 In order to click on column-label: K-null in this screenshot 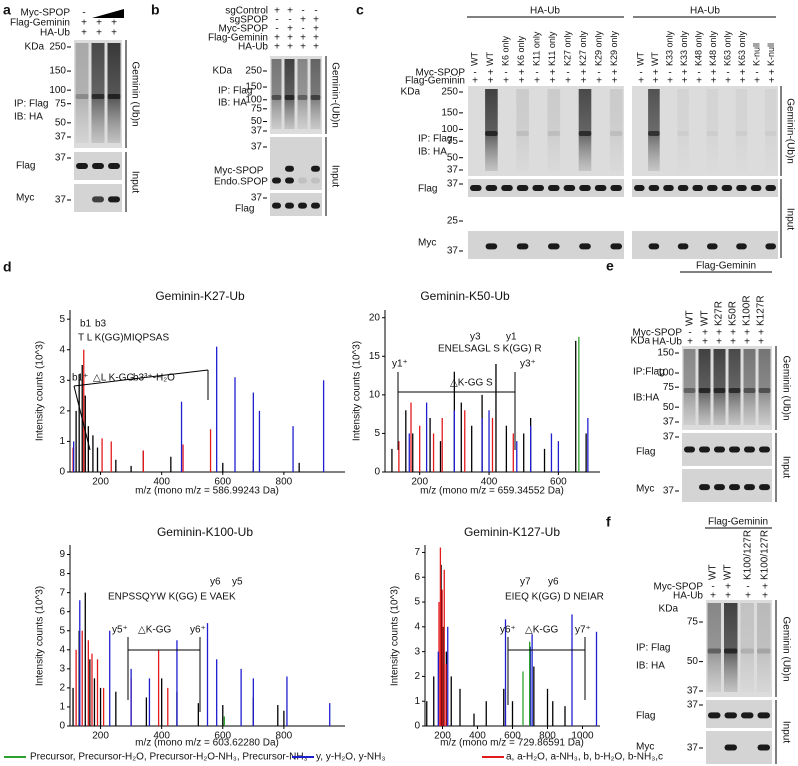, I will do `click(771, 54)`.